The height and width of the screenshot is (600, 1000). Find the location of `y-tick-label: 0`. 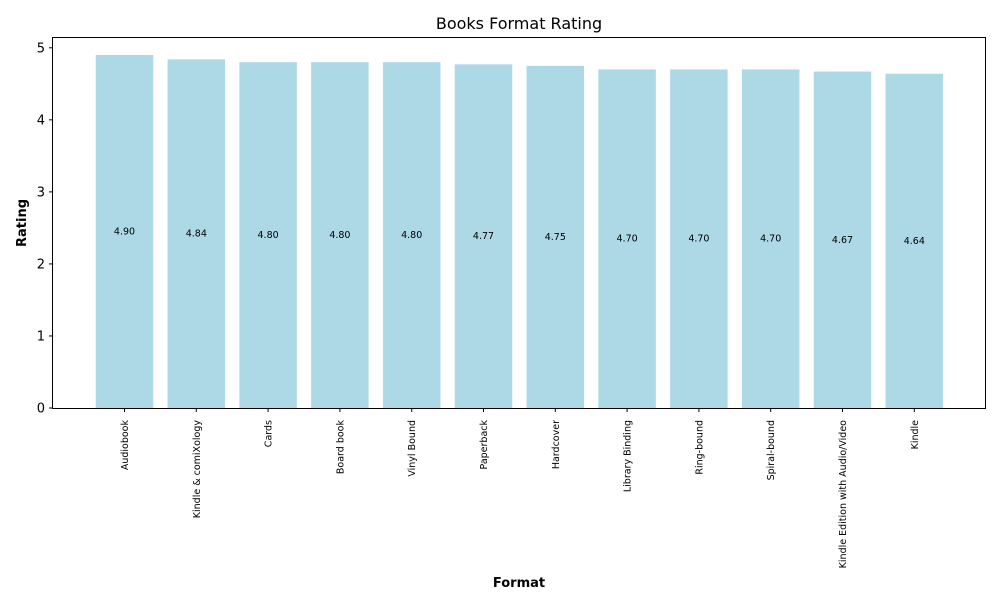

y-tick-label: 0 is located at coordinates (41, 409).